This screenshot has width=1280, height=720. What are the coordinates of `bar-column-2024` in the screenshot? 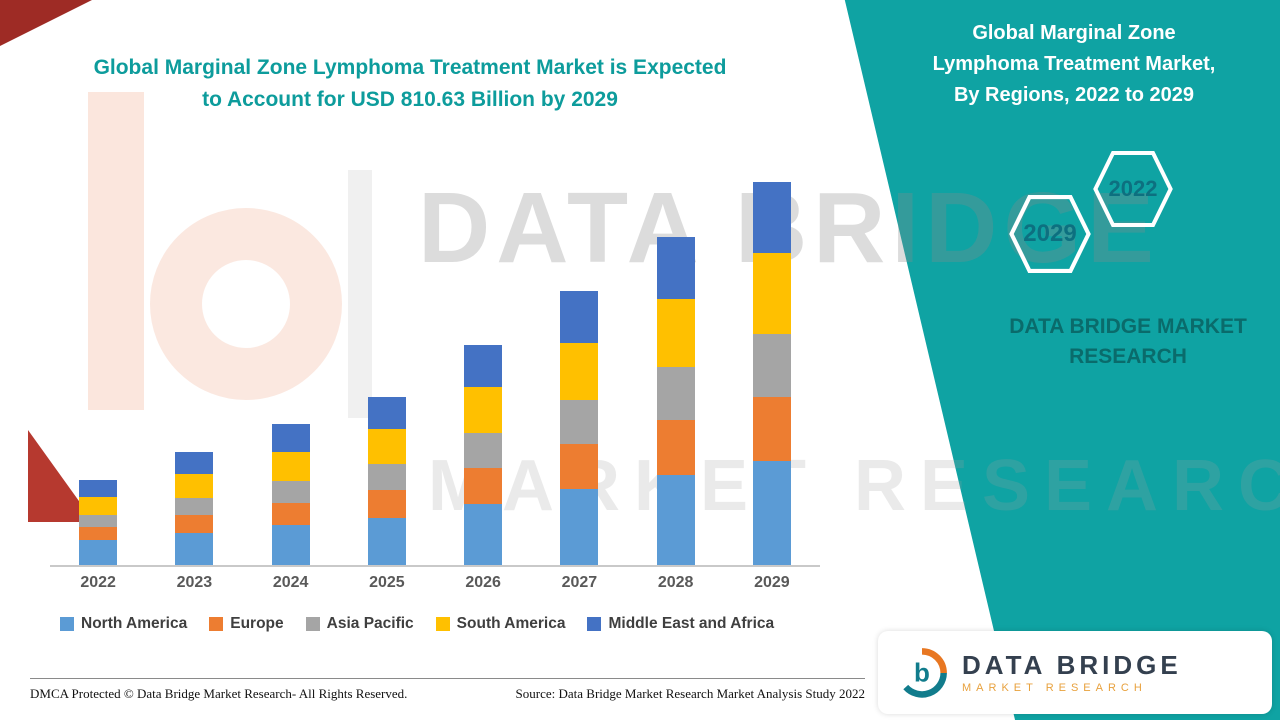 It's located at (291, 373).